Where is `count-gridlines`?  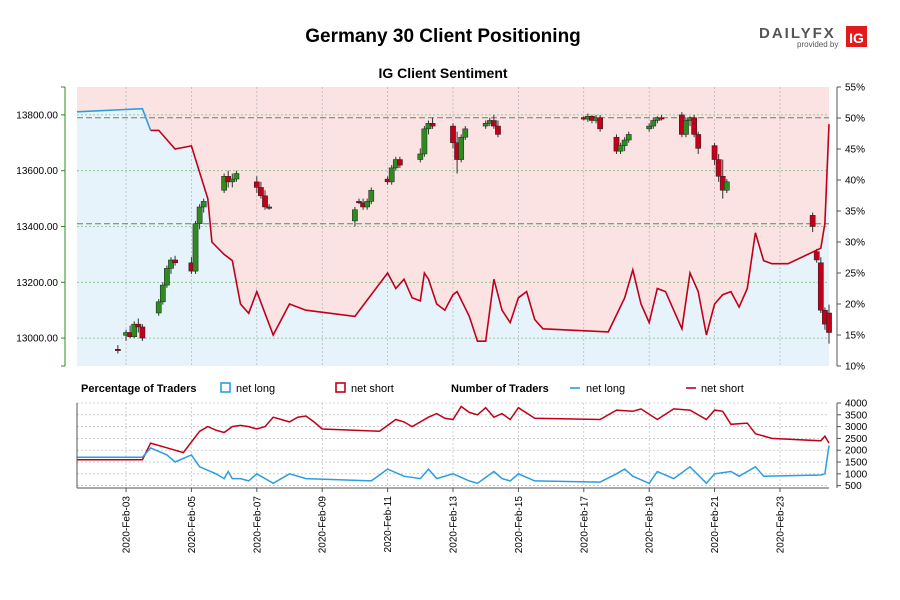
count-gridlines is located at coordinates (453, 445).